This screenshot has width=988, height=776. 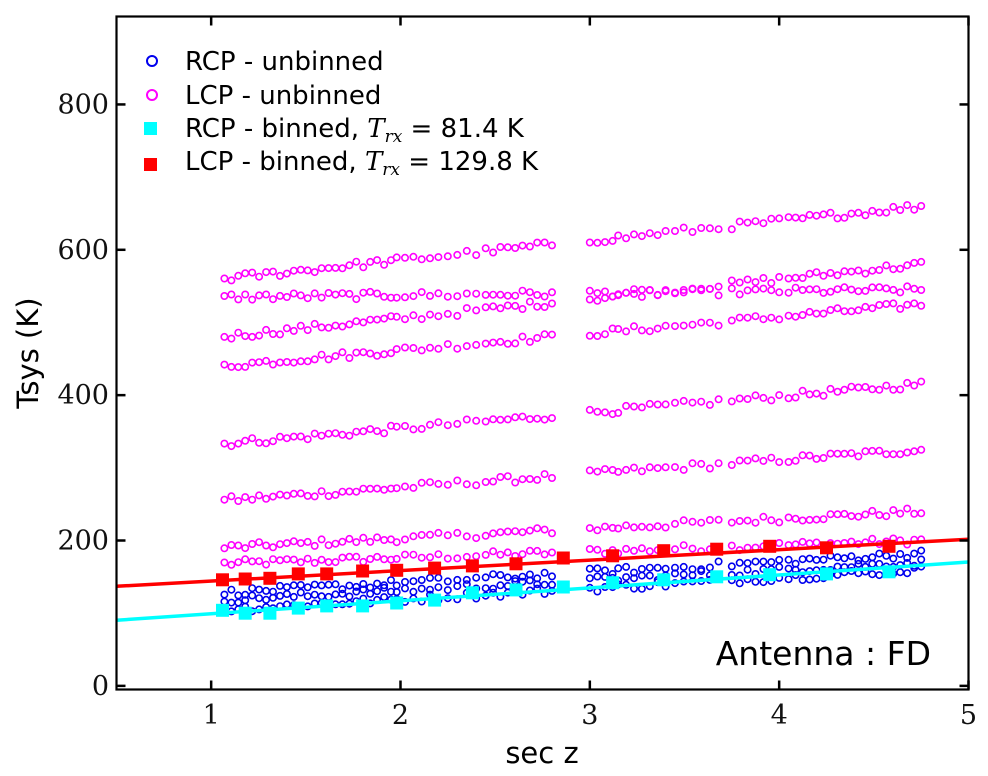 I want to click on y-tick-label: 600, so click(x=83, y=250).